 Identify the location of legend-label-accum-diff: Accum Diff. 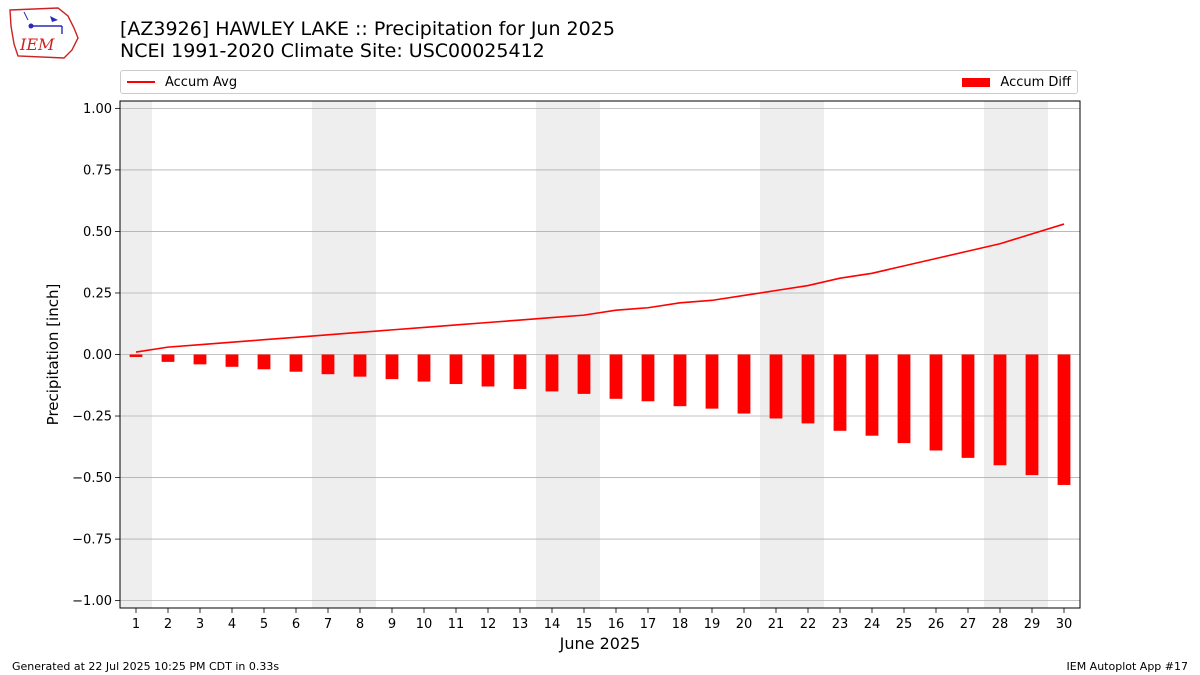
(1035, 82).